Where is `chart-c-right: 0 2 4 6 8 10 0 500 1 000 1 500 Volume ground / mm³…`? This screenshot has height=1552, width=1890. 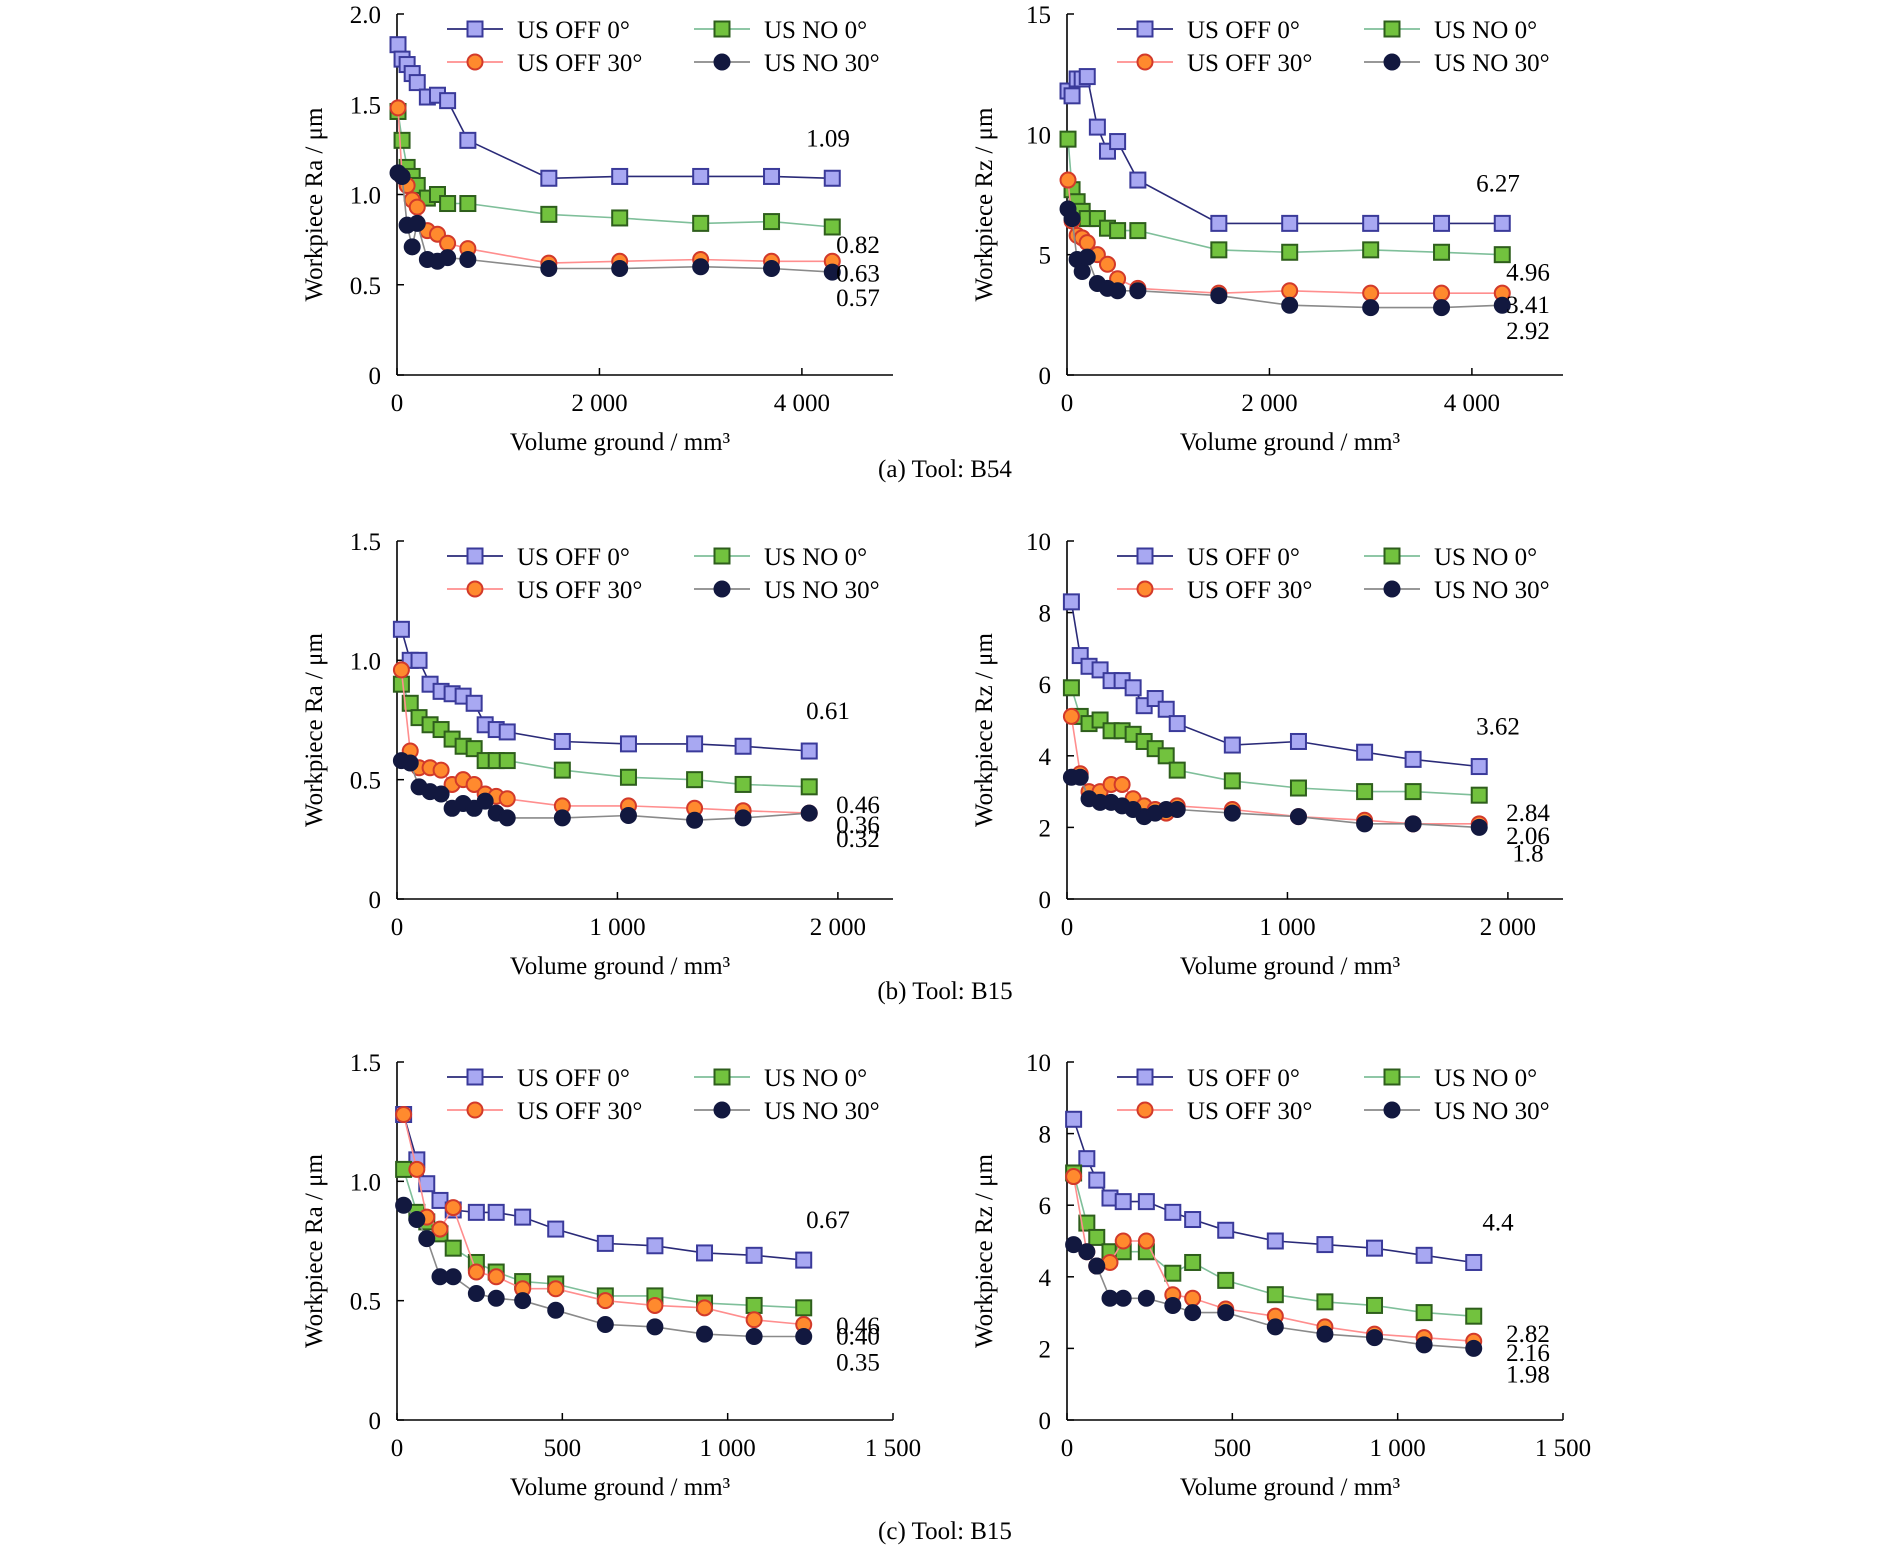
chart-c-right: 0 2 4 6 8 10 0 500 1 000 1 500 Volume ground / mm³… is located at coordinates (1281, 1275).